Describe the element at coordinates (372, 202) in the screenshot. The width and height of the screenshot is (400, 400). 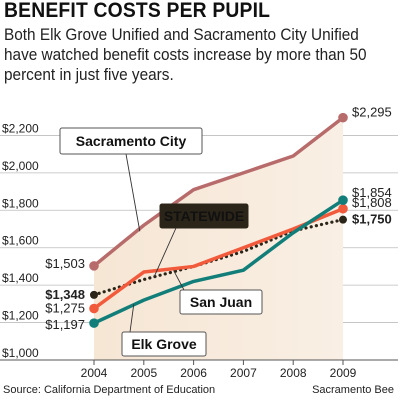
I see `end-value-label: $1,808` at that location.